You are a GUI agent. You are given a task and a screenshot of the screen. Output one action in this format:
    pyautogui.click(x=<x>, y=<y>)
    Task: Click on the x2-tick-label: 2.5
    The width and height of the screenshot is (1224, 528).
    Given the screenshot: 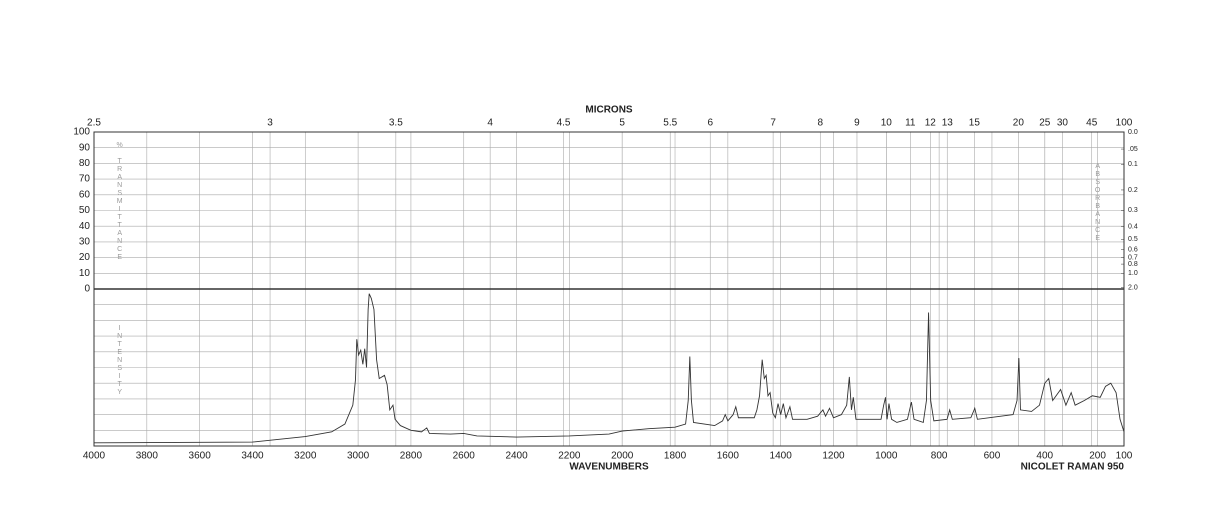 What is the action you would take?
    pyautogui.click(x=94, y=123)
    